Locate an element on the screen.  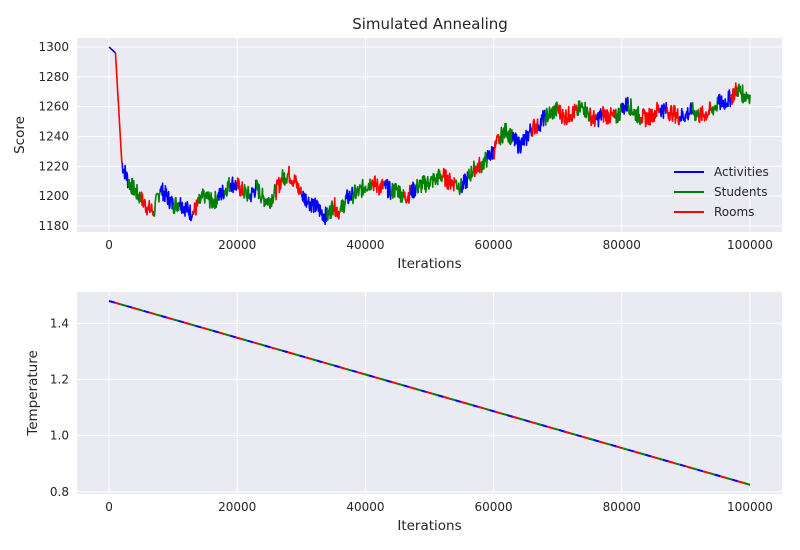
score-y-tick-label: 1180 is located at coordinates (53, 226).